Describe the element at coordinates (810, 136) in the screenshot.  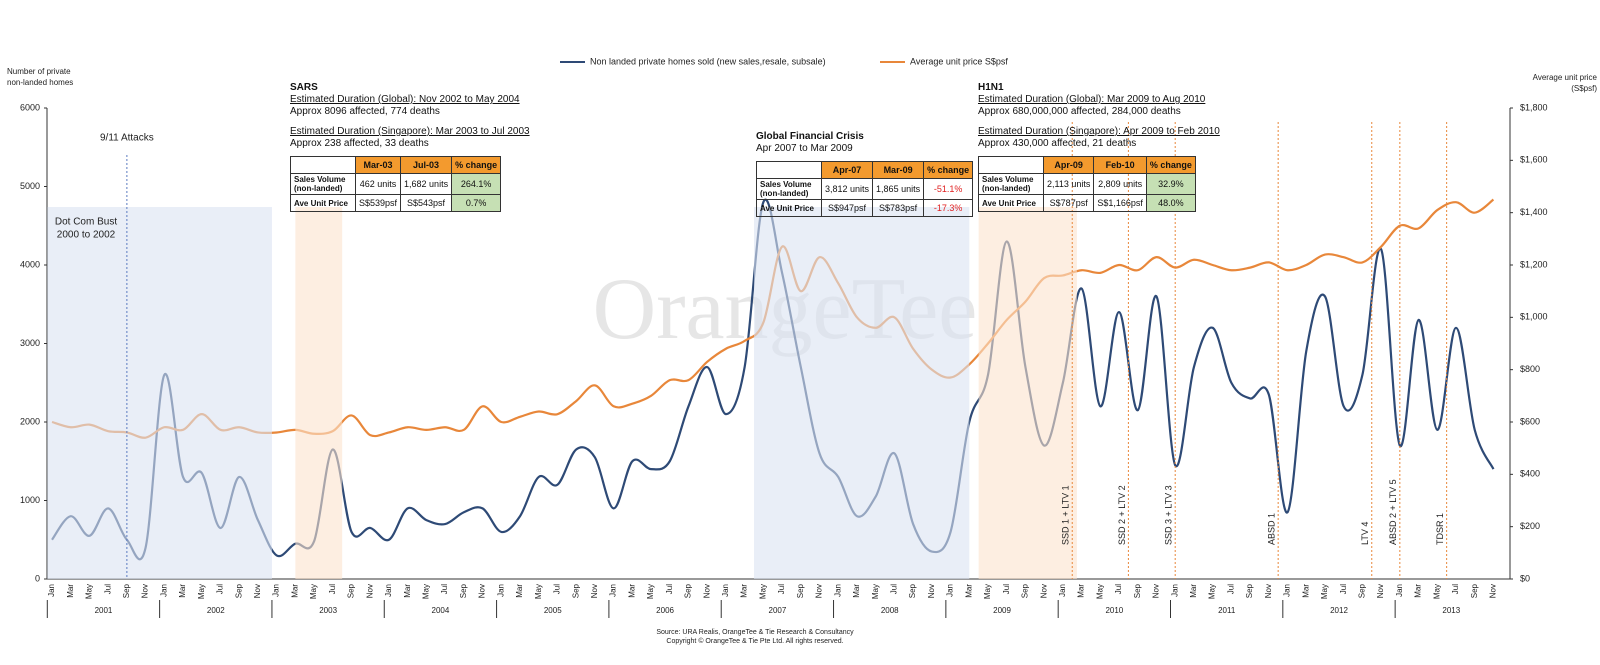
I see `box-title: Global Financial Crisis` at that location.